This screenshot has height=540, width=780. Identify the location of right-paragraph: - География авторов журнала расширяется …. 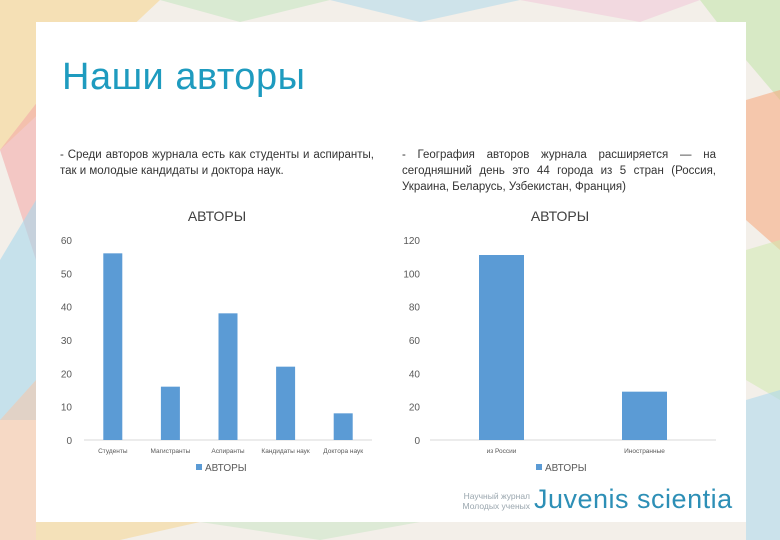
(559, 171).